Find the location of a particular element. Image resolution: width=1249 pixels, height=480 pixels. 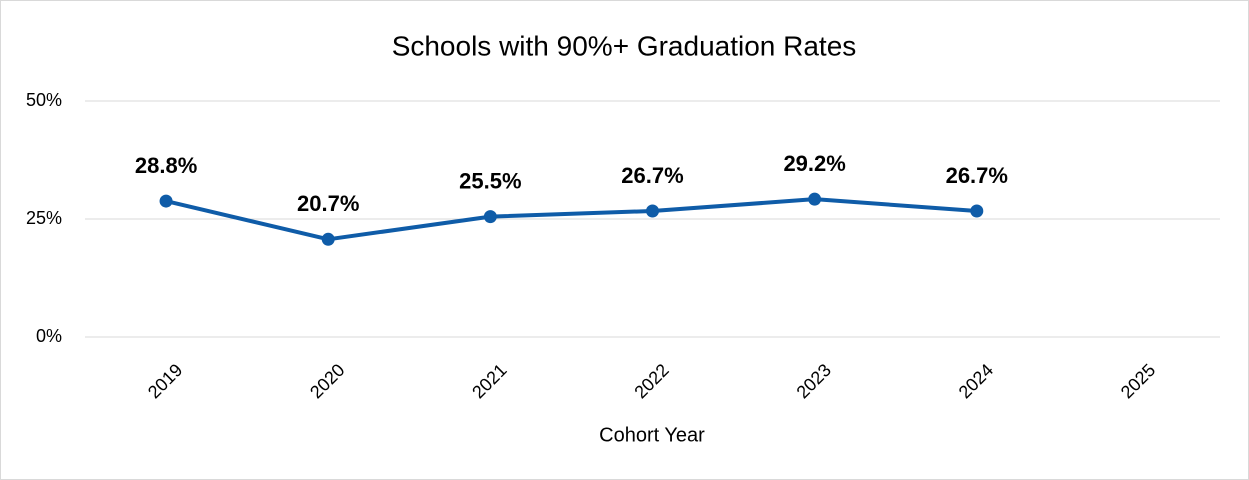

y-tick-label: 0% is located at coordinates (49, 336).